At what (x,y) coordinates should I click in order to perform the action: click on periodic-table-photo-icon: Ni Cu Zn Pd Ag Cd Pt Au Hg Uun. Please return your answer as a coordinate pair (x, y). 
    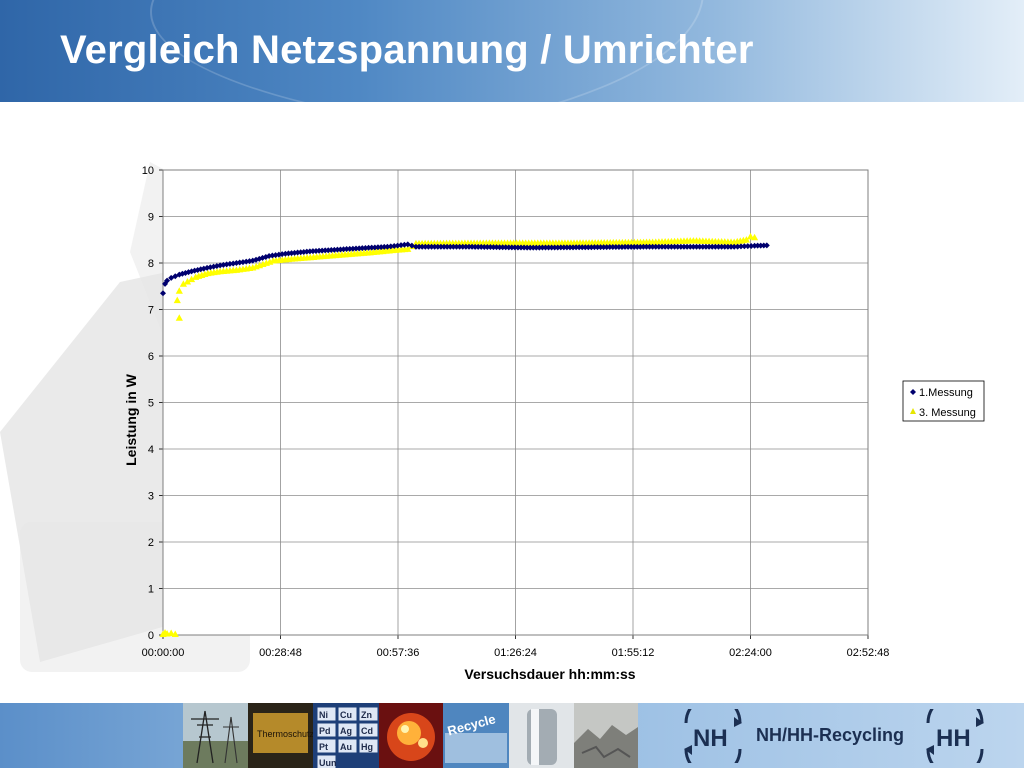
    Looking at the image, I should click on (346, 735).